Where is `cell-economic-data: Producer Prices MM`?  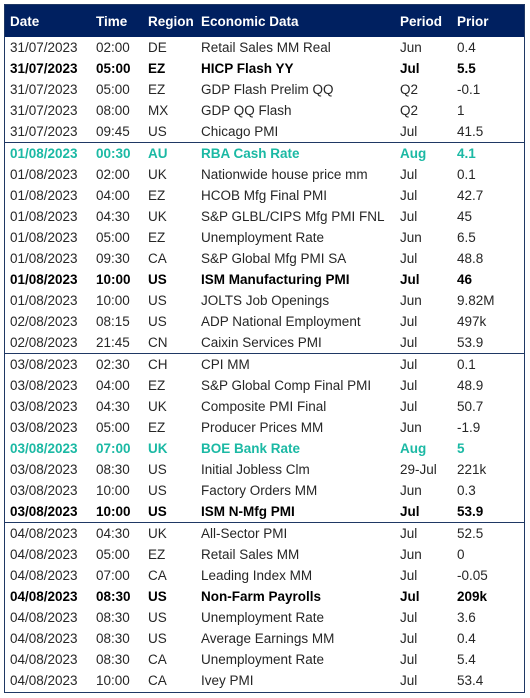
cell-economic-data: Producer Prices MM is located at coordinates (262, 427).